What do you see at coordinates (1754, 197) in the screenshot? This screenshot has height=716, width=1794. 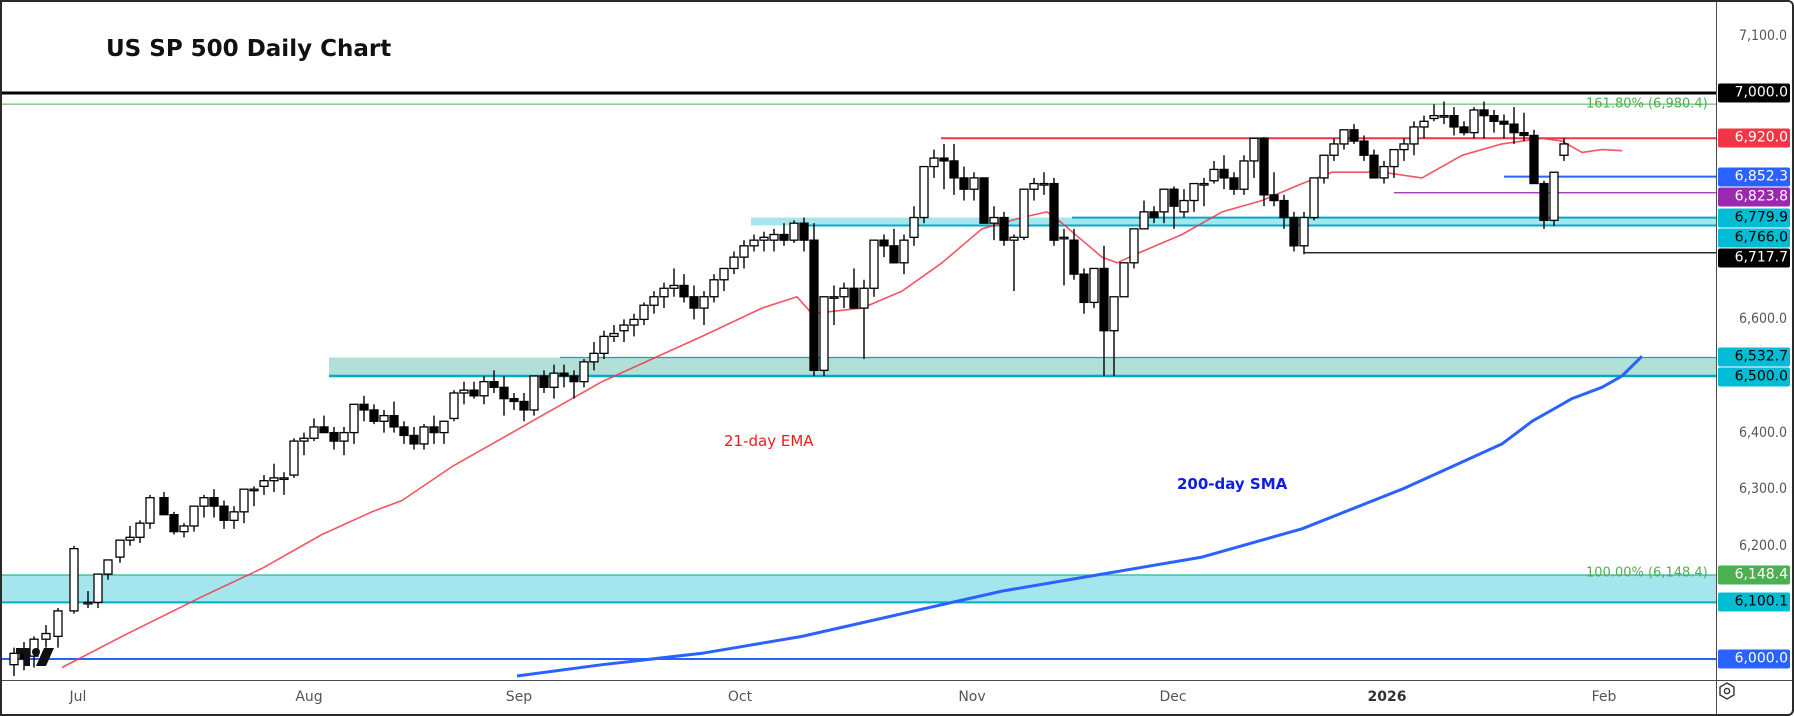 I see `price-tag: 6,823.8` at bounding box center [1754, 197].